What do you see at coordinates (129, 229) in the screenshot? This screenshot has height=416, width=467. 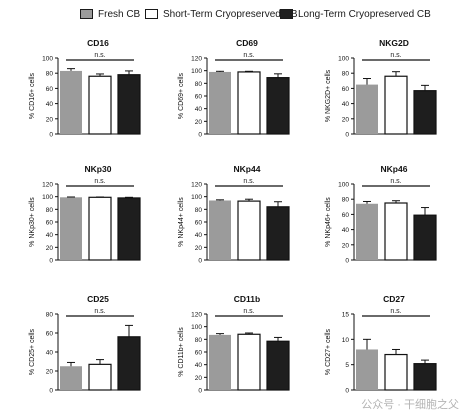 I see `bar-nkp30-long-term-cryopreserved-cb` at bounding box center [129, 229].